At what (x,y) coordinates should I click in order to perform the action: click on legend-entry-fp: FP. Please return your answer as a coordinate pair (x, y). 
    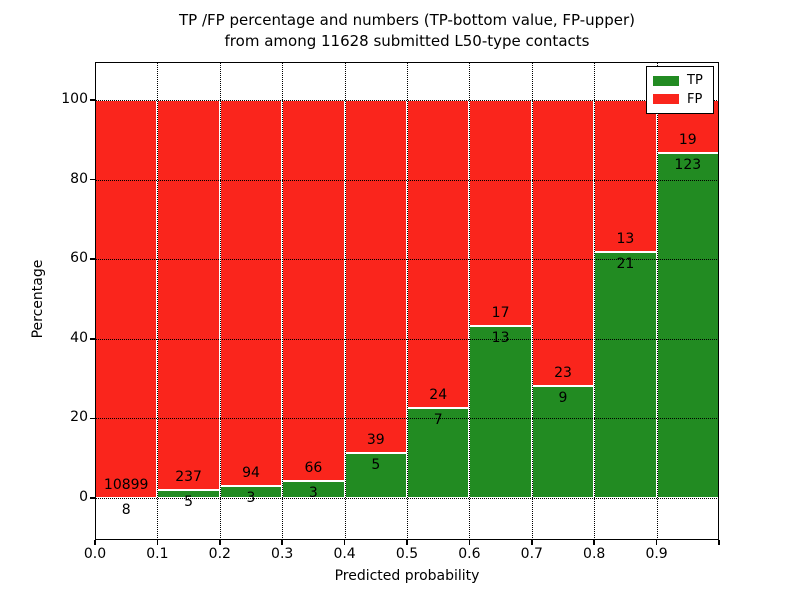
    Looking at the image, I should click on (680, 99).